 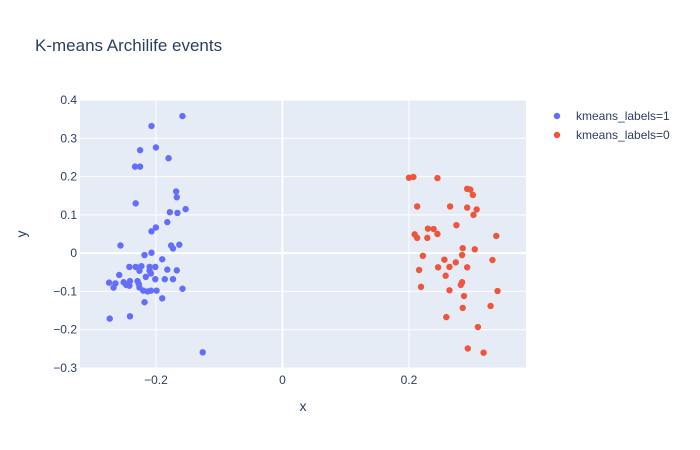 I want to click on legend-item: kmeans_labels=1, so click(x=611, y=116).